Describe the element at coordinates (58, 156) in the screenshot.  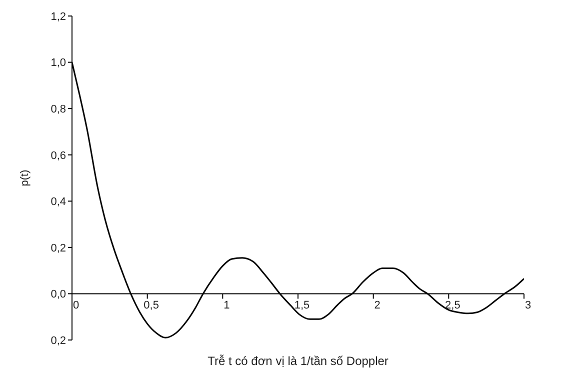
I see `y-tick-label: 0,6` at that location.